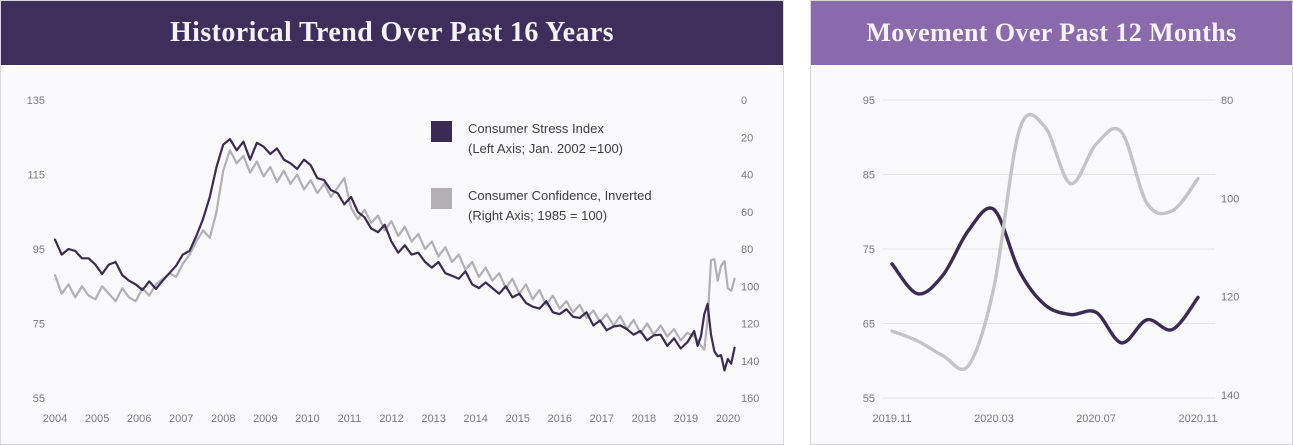  I want to click on x-tick-label: 2006, so click(139, 419).